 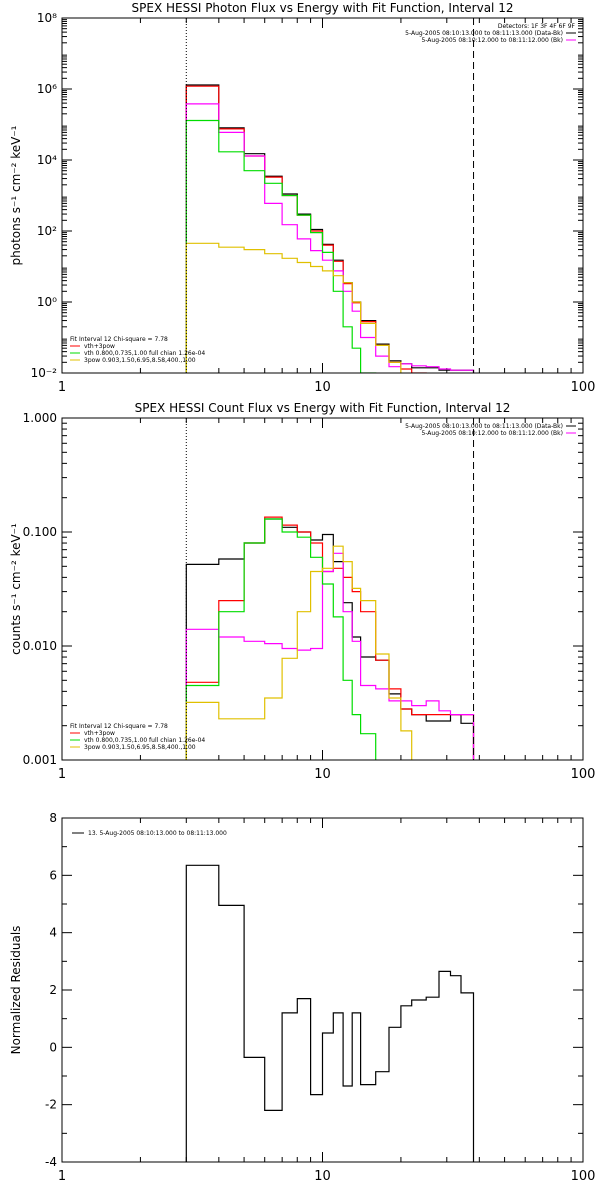 I want to click on y-tick-label: 0.010, so click(x=40, y=646).